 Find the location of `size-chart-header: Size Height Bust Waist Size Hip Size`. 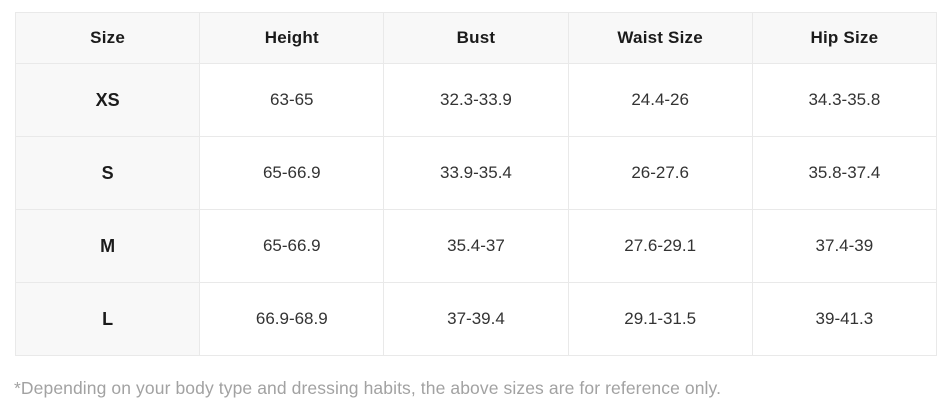

size-chart-header: Size Height Bust Waist Size Hip Size is located at coordinates (476, 38).